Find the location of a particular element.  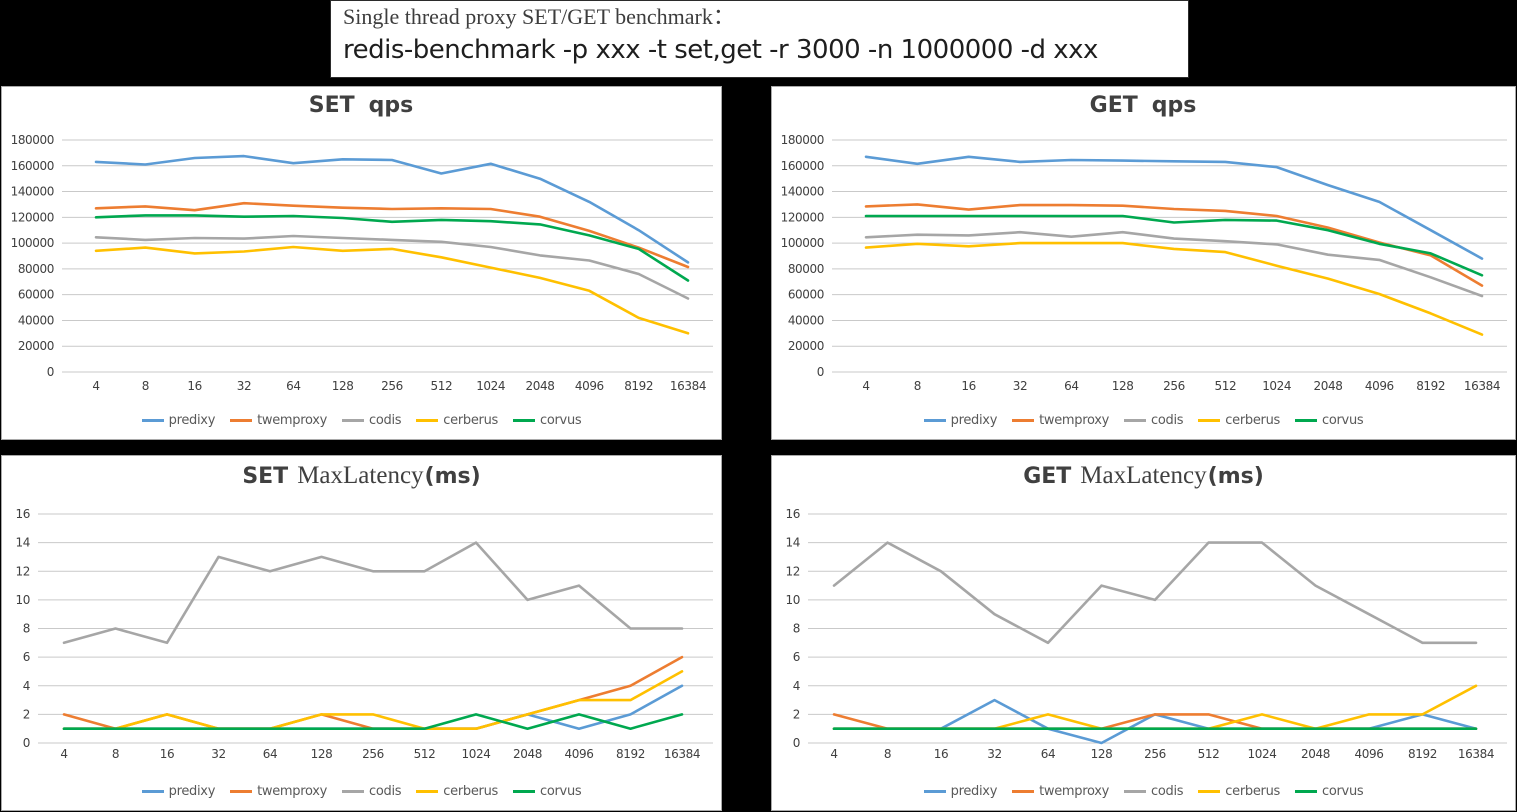

y-tick-label: 16 is located at coordinates (793, 514).